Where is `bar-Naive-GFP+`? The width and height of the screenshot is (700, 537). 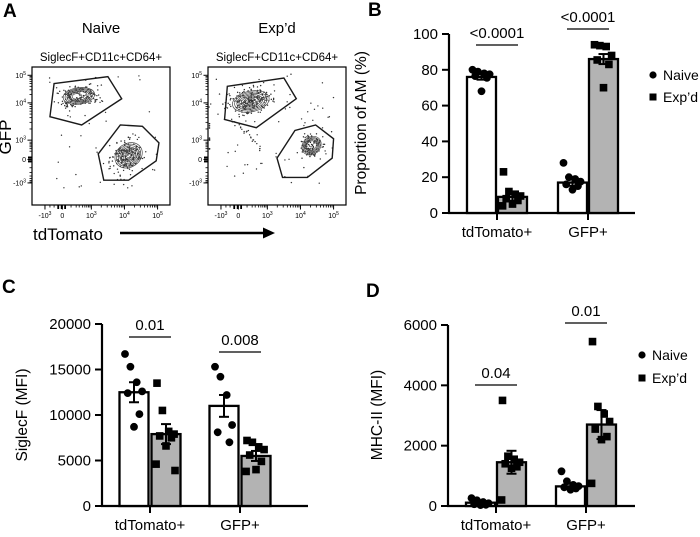
bar-Naive-GFP+ is located at coordinates (224, 456).